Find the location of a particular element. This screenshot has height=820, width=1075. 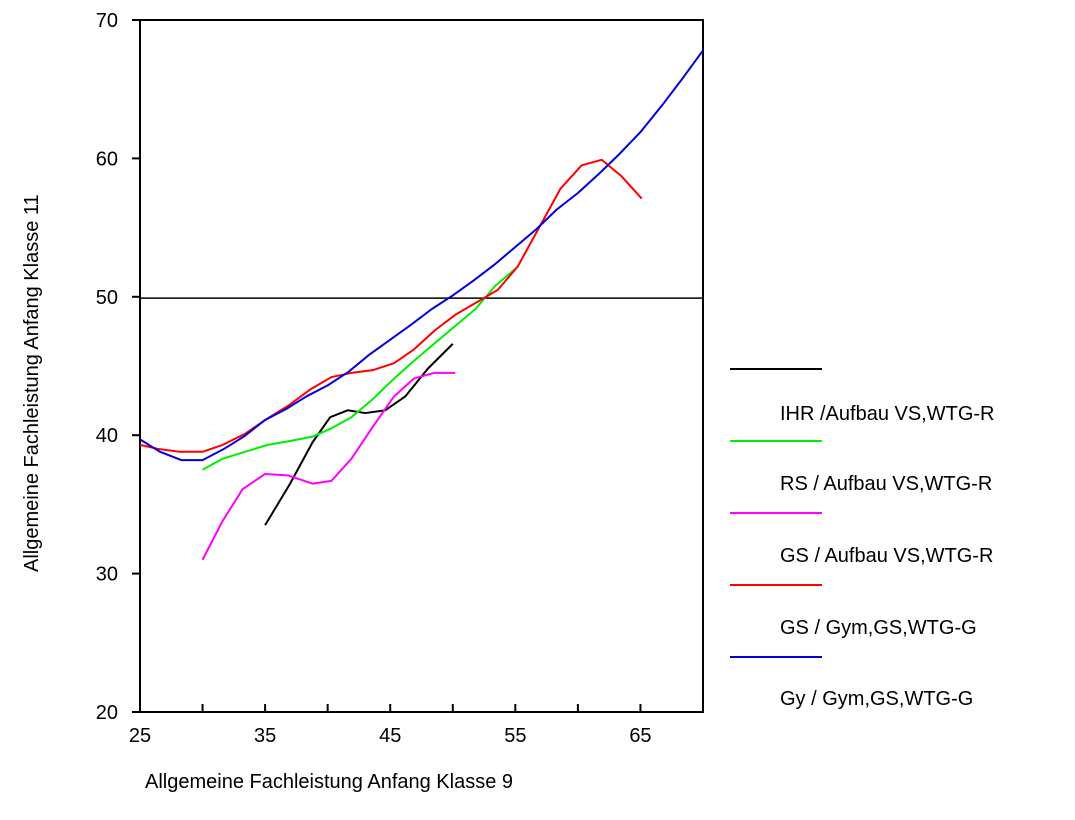

y-tick-label: 70 is located at coordinates (107, 21).